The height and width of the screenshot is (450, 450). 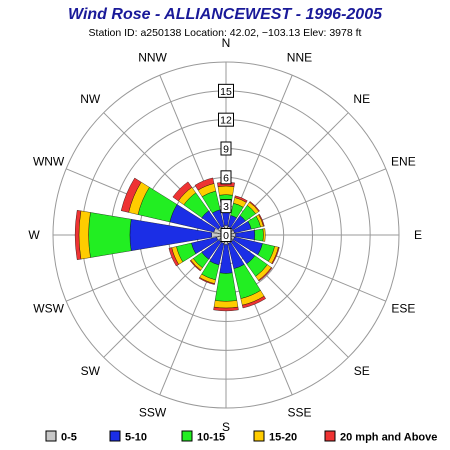 I want to click on ring-label-center-box, so click(x=226, y=235).